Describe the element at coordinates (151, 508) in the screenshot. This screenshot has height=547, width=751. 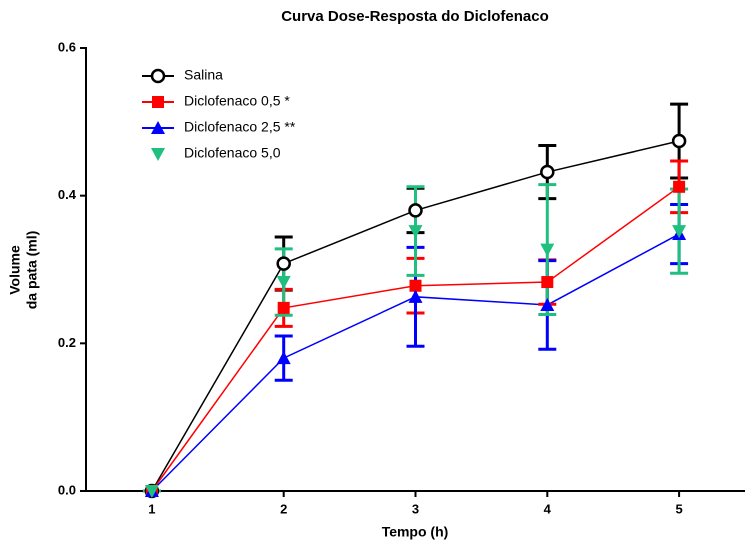
I see `x-tick-label: 1` at that location.